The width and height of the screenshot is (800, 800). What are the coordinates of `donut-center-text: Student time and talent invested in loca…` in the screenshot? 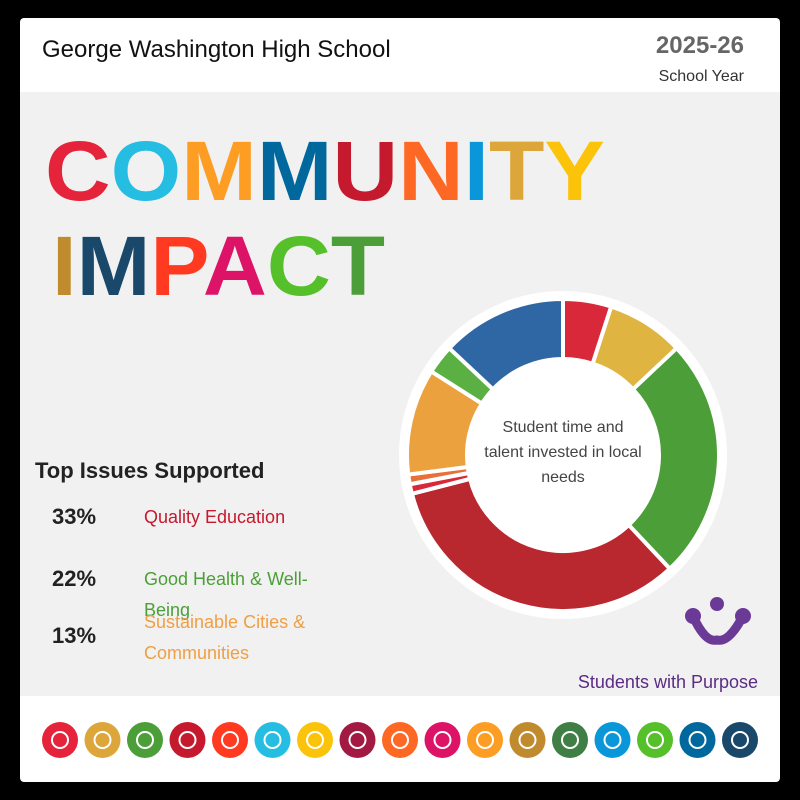 It's located at (563, 452).